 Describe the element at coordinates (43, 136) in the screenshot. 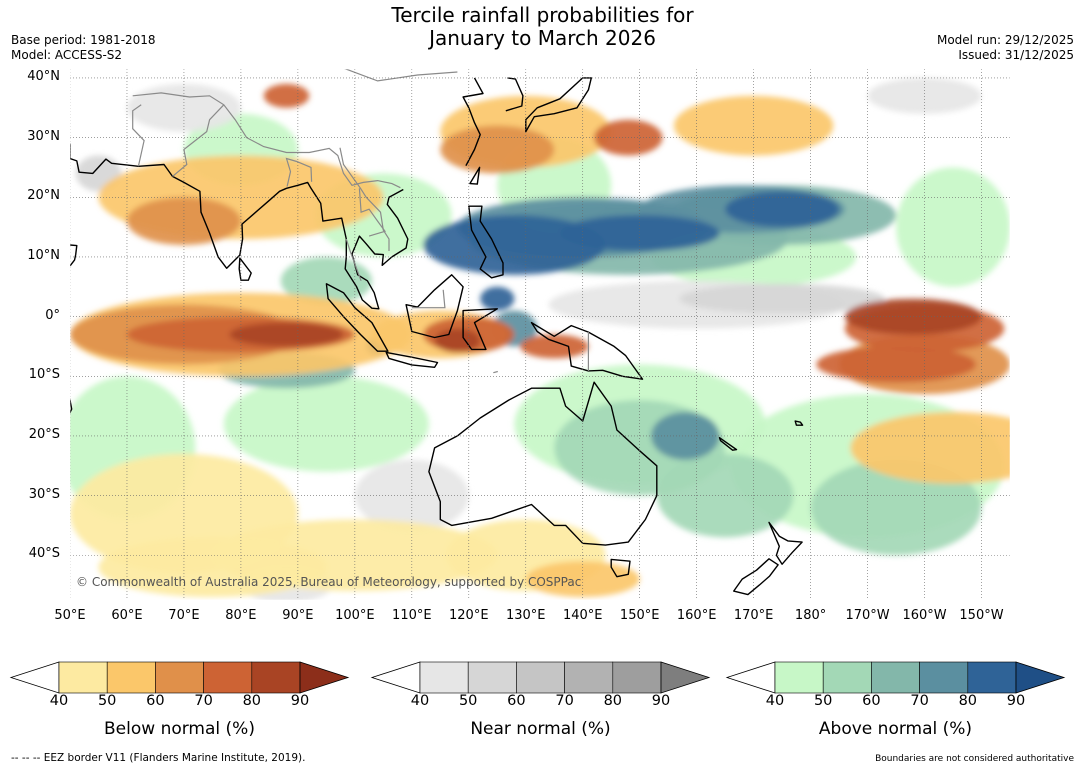

I see `lat-tick-label: 30°N` at that location.